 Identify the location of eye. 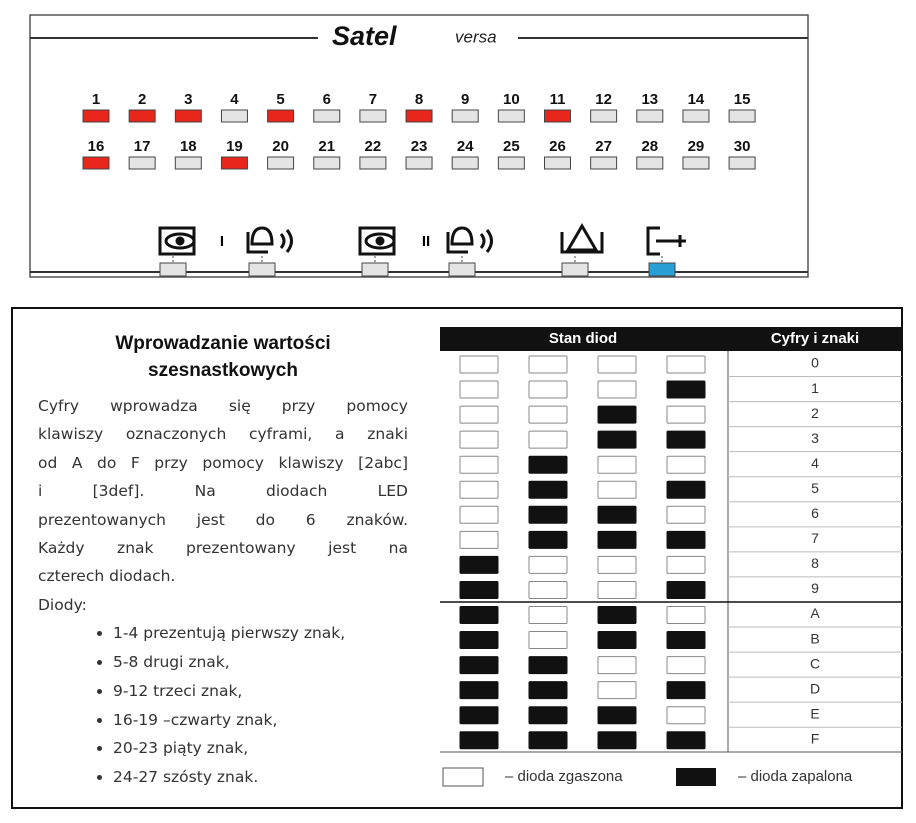
(380, 241).